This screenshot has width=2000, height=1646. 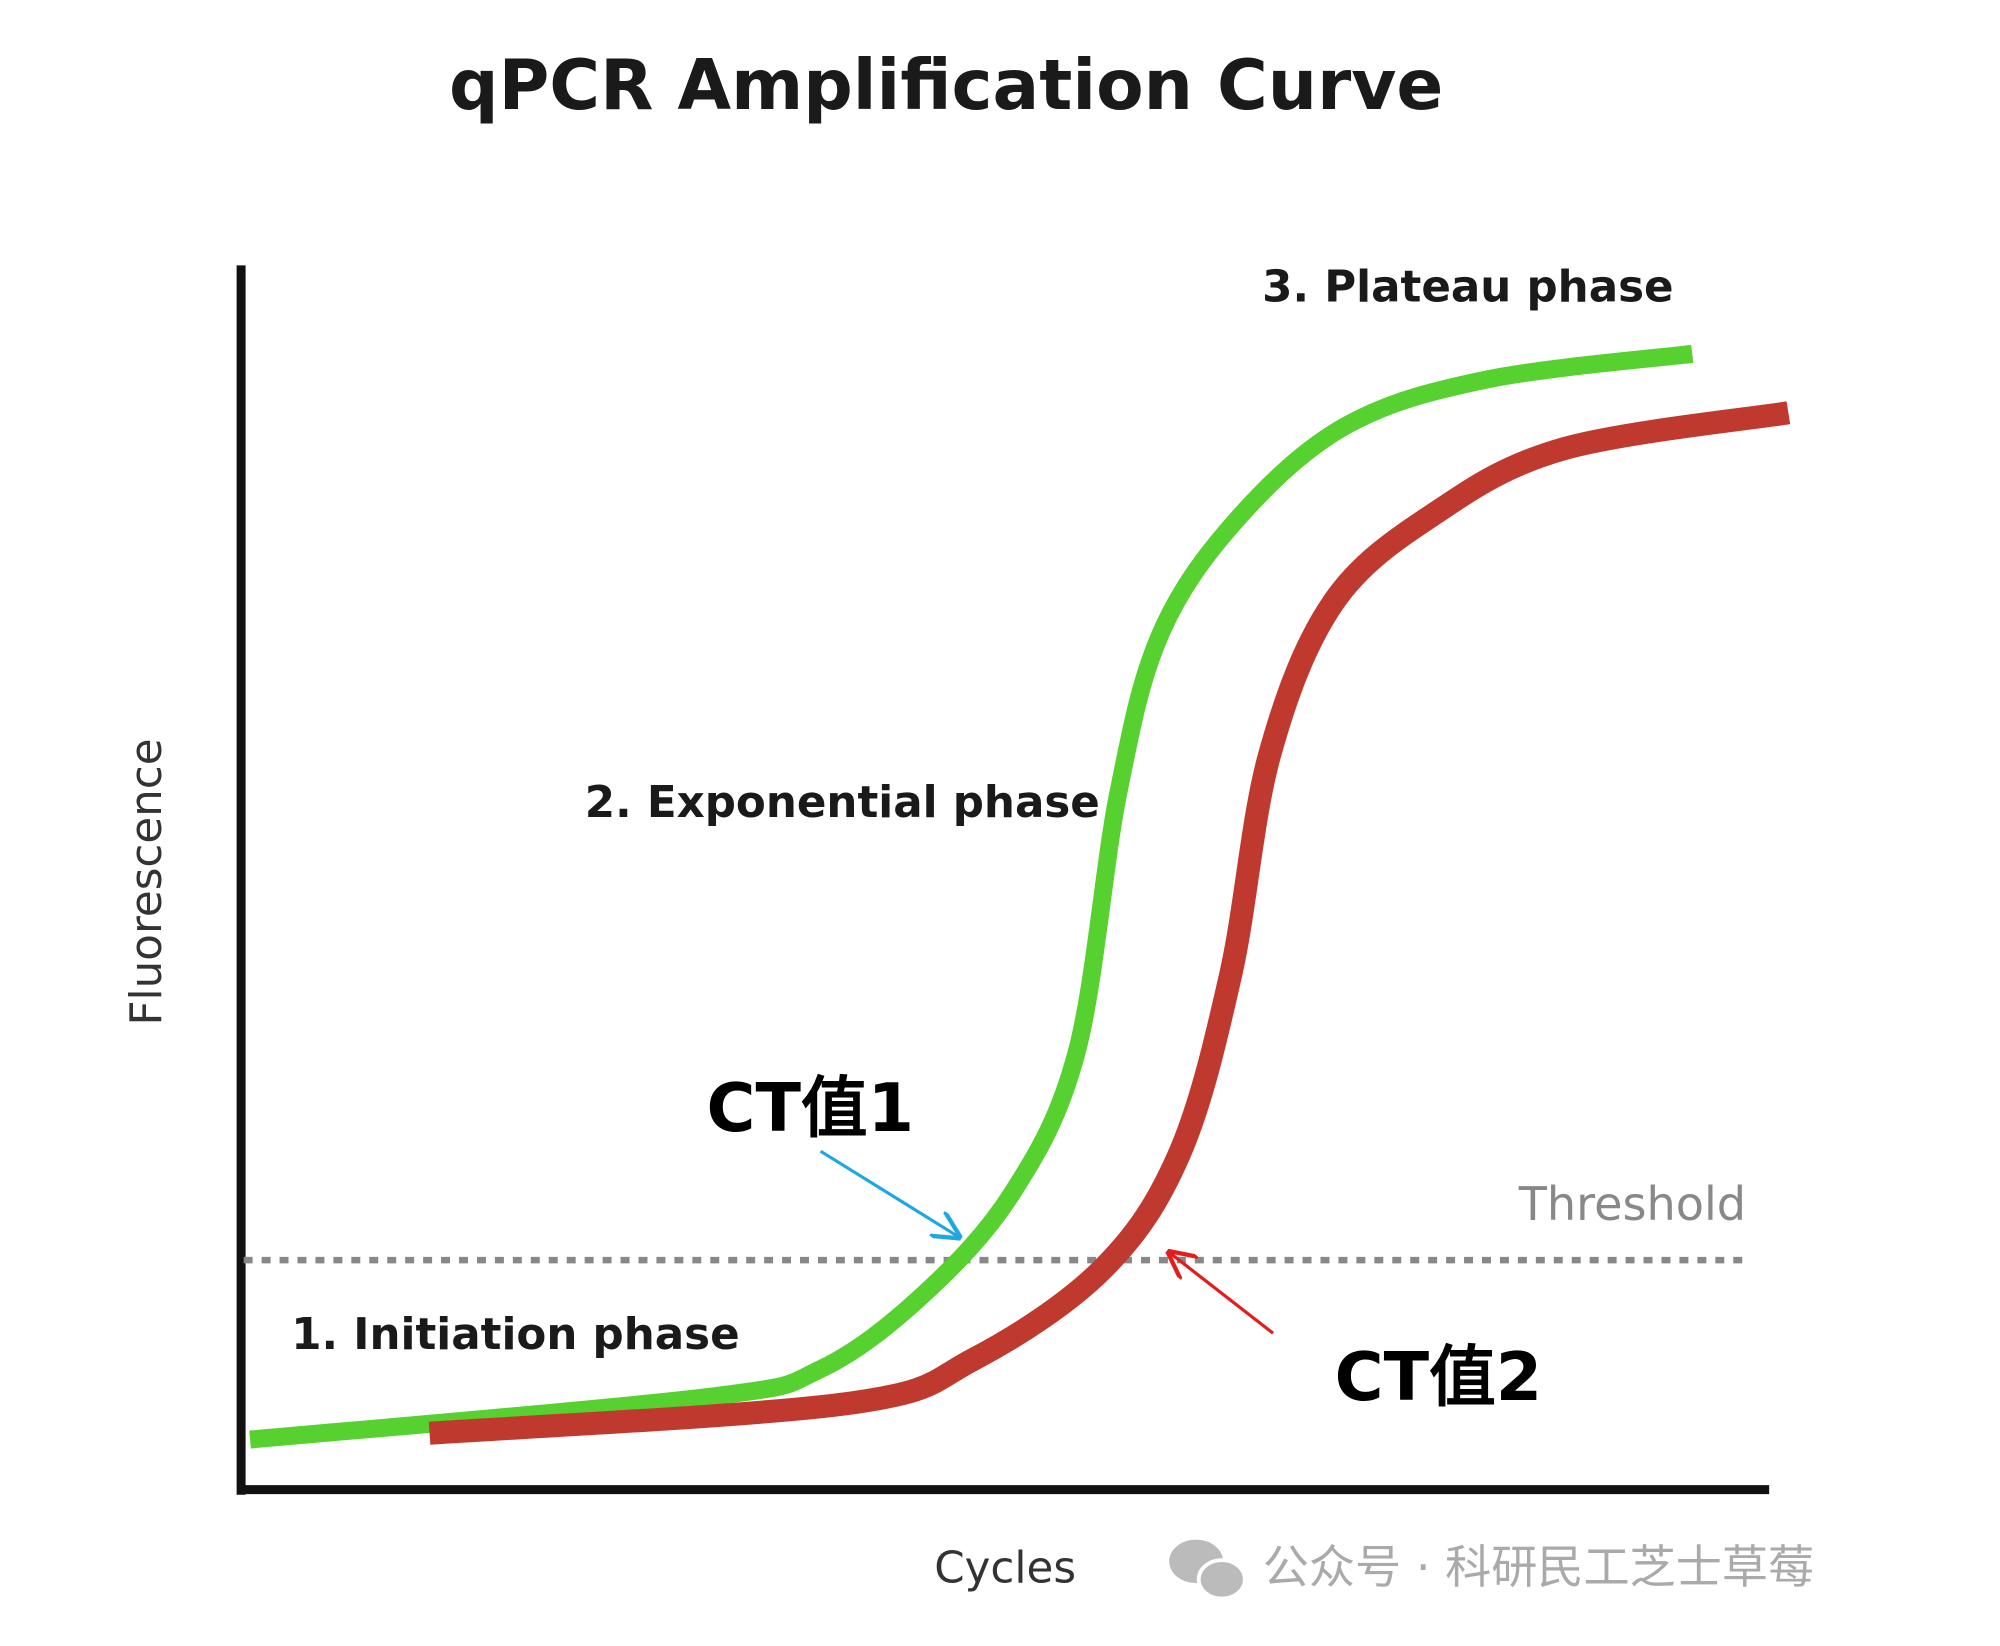 I want to click on title: qPCR Amplification Curve, so click(x=946, y=86).